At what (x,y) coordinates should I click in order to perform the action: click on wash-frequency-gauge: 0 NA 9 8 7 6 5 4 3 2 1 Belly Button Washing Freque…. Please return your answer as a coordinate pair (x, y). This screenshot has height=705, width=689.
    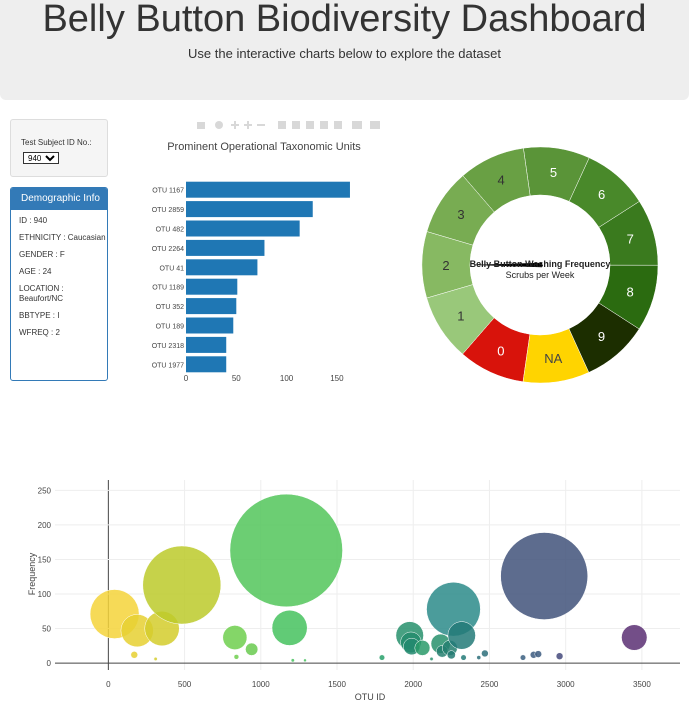
    Looking at the image, I should click on (540, 265).